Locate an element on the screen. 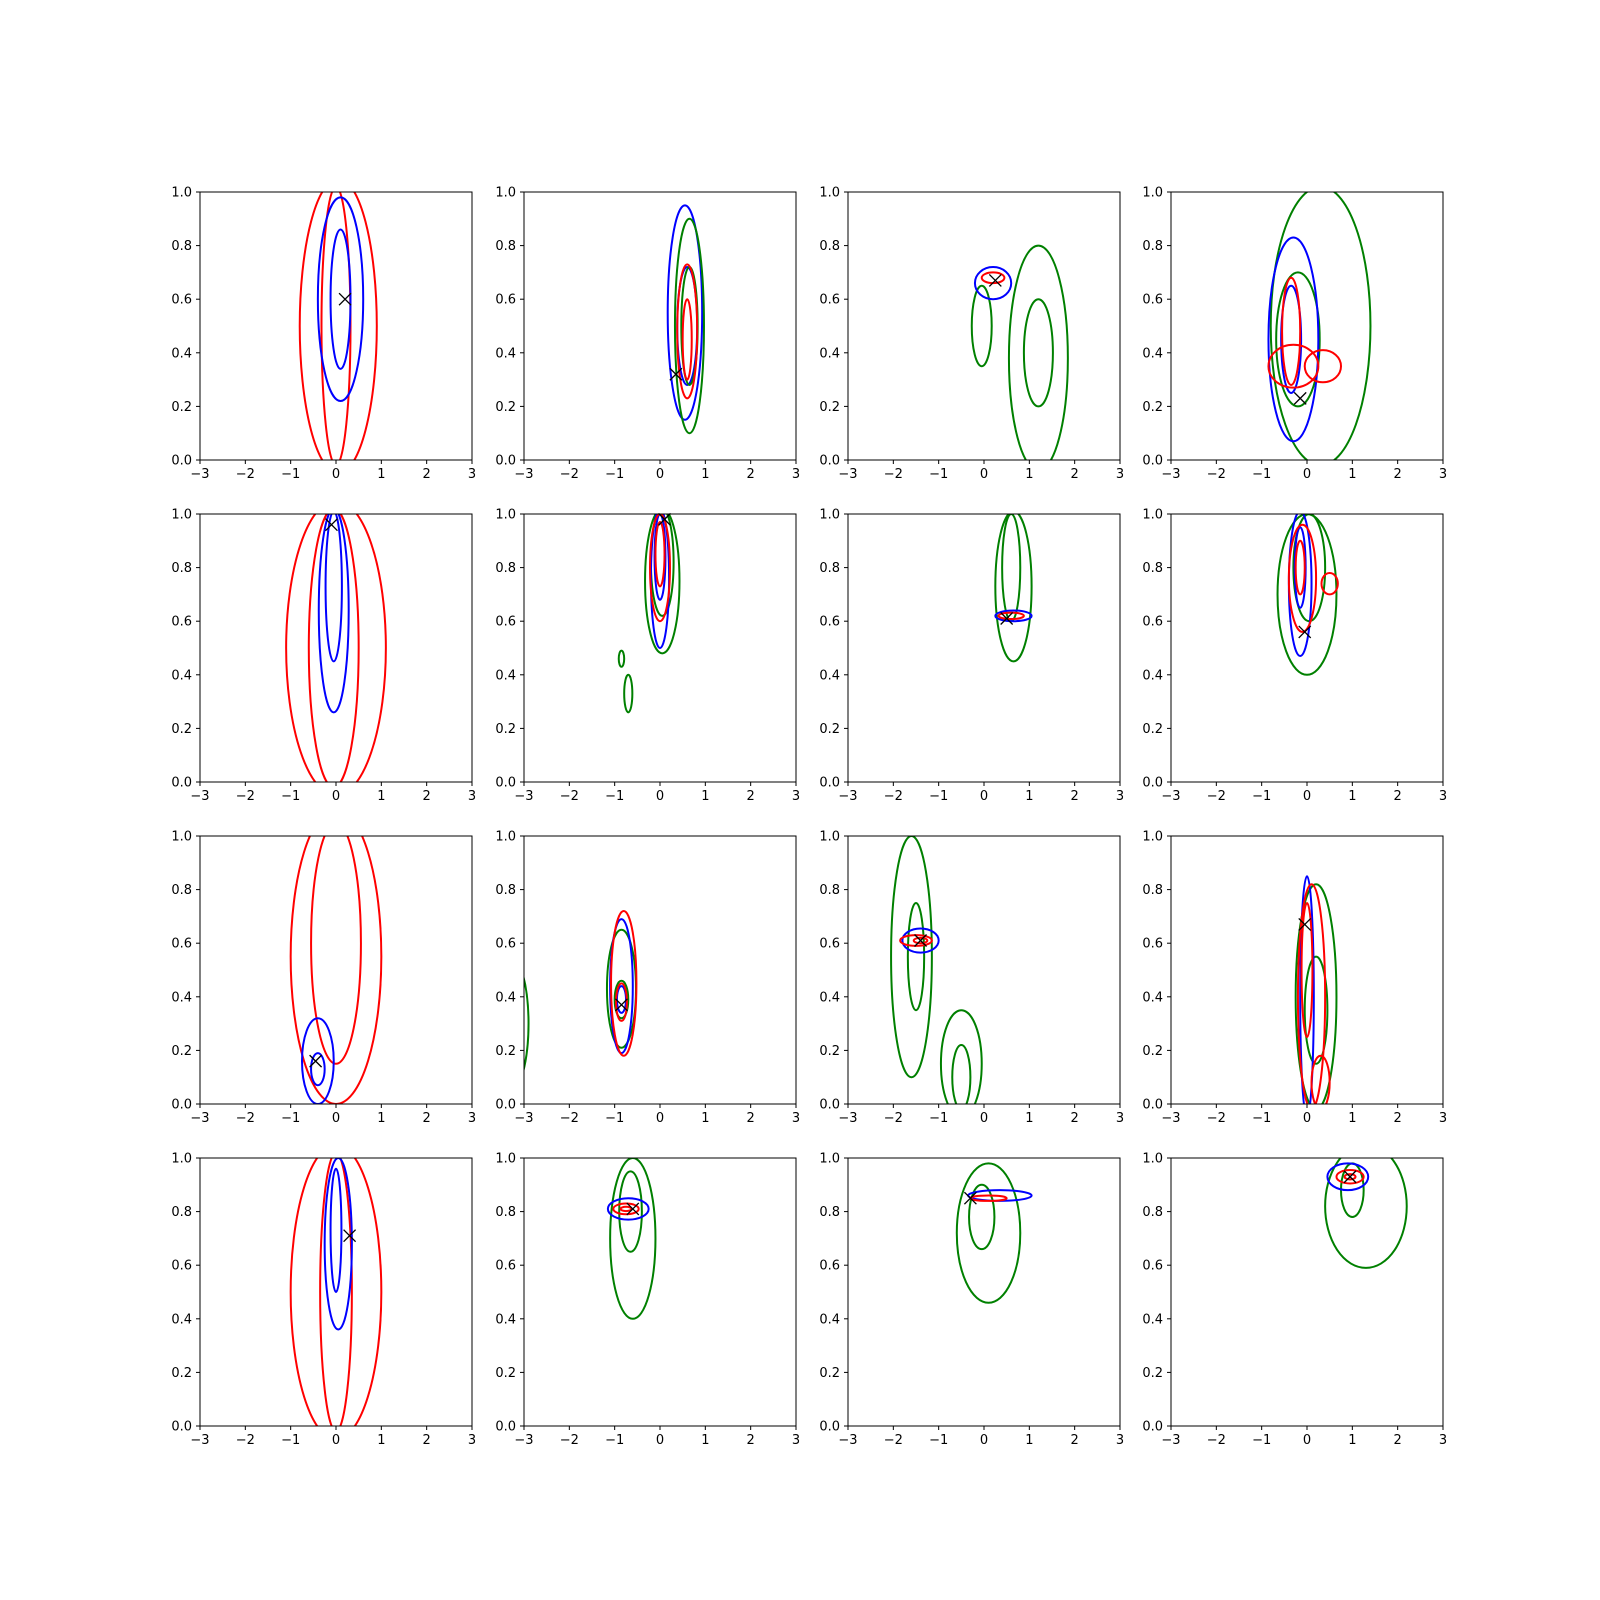  subplot-9: −3 −2 −1 0 1 2 3 0.0 0.2 0.4 0.6 0.8 1.0 is located at coordinates (323, 978).